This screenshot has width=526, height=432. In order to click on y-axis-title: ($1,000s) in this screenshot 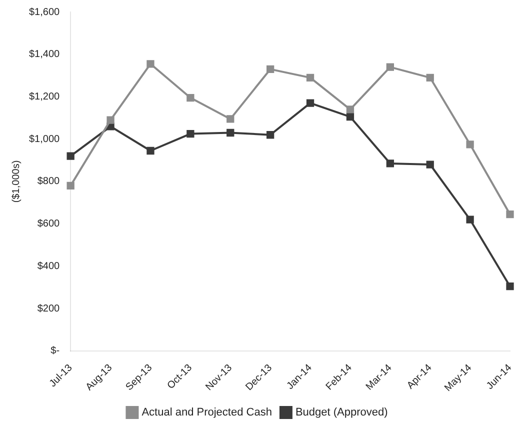, I will do `click(16, 181)`.